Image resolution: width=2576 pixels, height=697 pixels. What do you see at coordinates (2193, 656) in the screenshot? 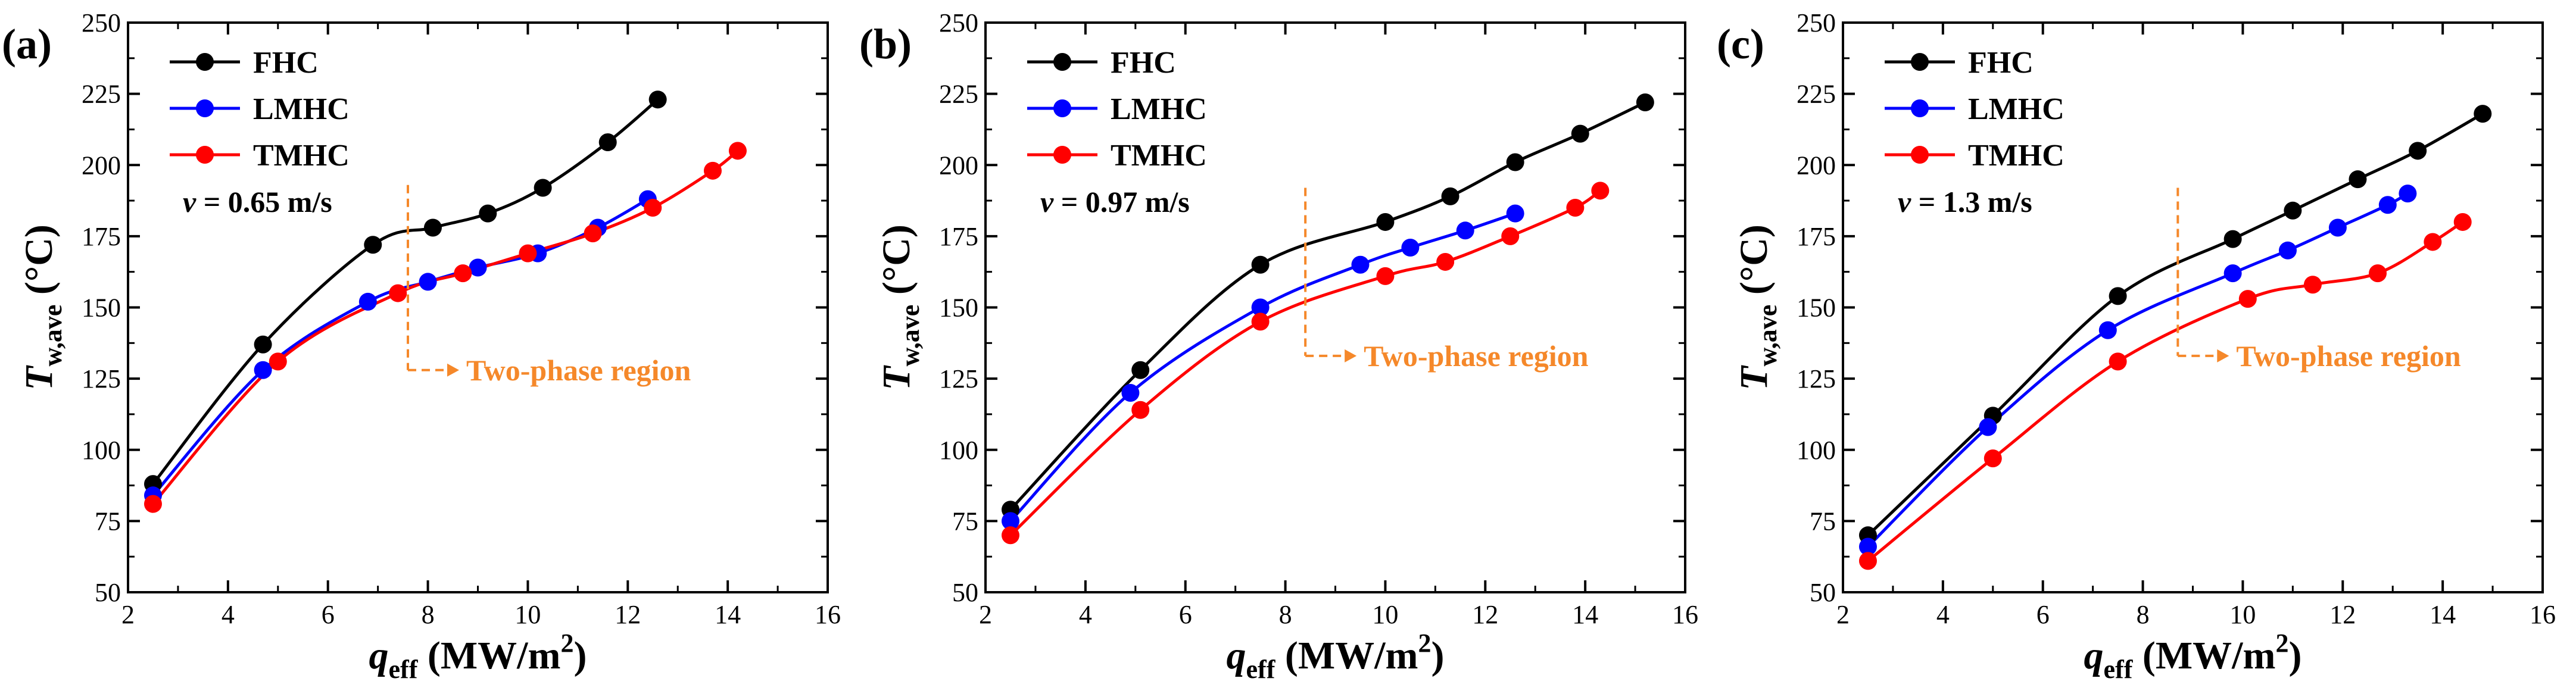
I see `x-axis-label: qeff (MW/m2)` at bounding box center [2193, 656].